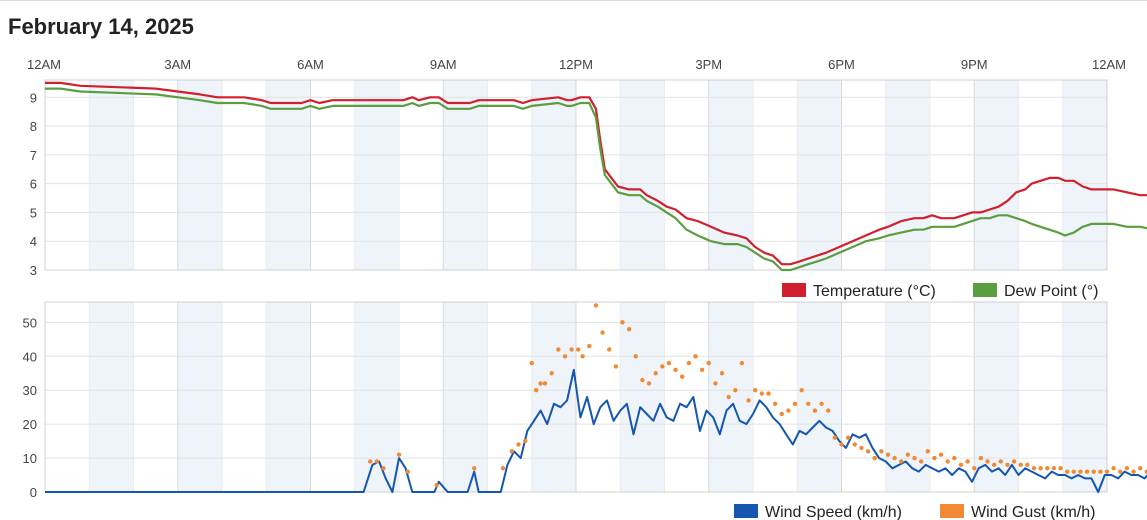 This screenshot has height=520, width=1147. What do you see at coordinates (914, 512) in the screenshot?
I see `wind-legend: Wind Speed (km/h) Wind Gust (km/h)` at bounding box center [914, 512].